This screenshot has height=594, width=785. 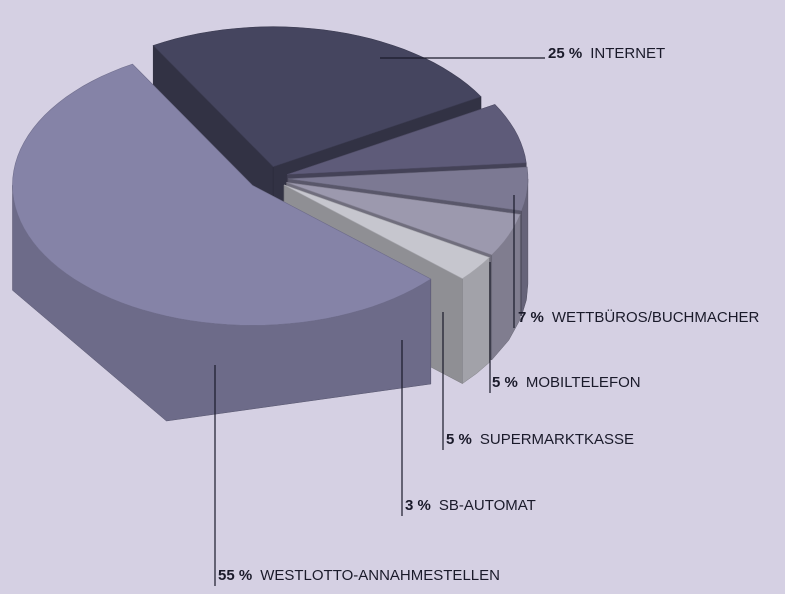 I want to click on slice-label: 5 % MOBILTELEFON, so click(x=566, y=382).